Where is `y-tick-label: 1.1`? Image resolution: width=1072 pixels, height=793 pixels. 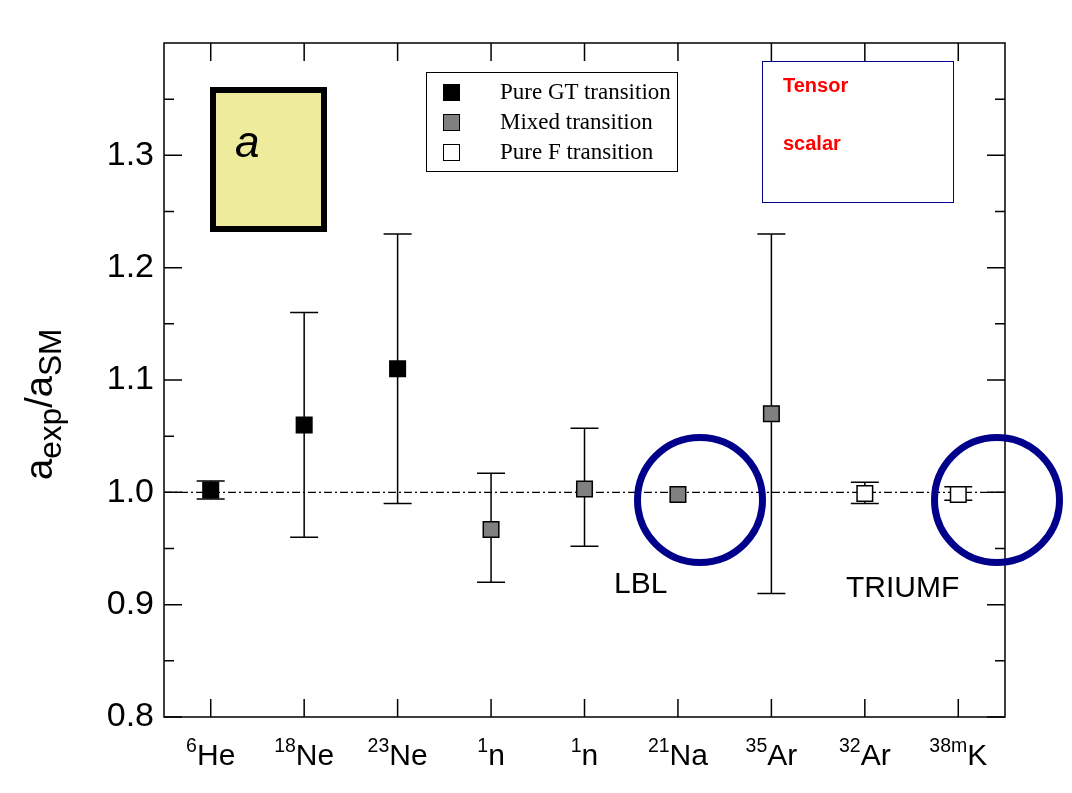 y-tick-label: 1.1 is located at coordinates (130, 377).